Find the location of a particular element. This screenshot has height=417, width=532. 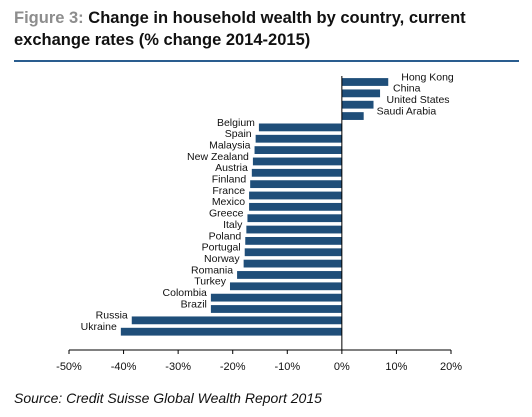

x-tick-label: -50% is located at coordinates (69, 367).